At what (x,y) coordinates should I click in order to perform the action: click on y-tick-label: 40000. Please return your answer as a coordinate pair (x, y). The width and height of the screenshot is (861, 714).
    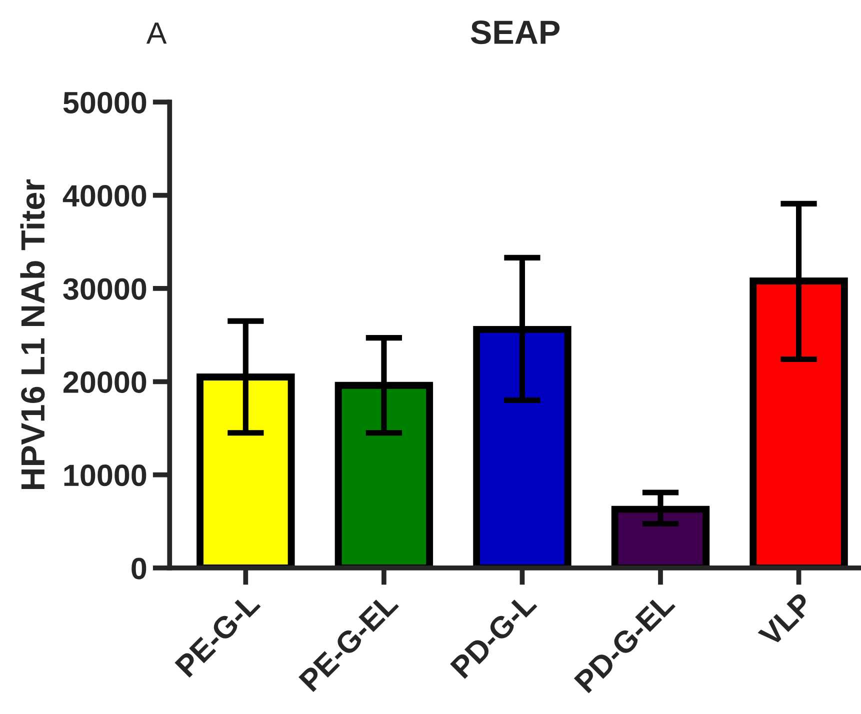
    Looking at the image, I should click on (104, 196).